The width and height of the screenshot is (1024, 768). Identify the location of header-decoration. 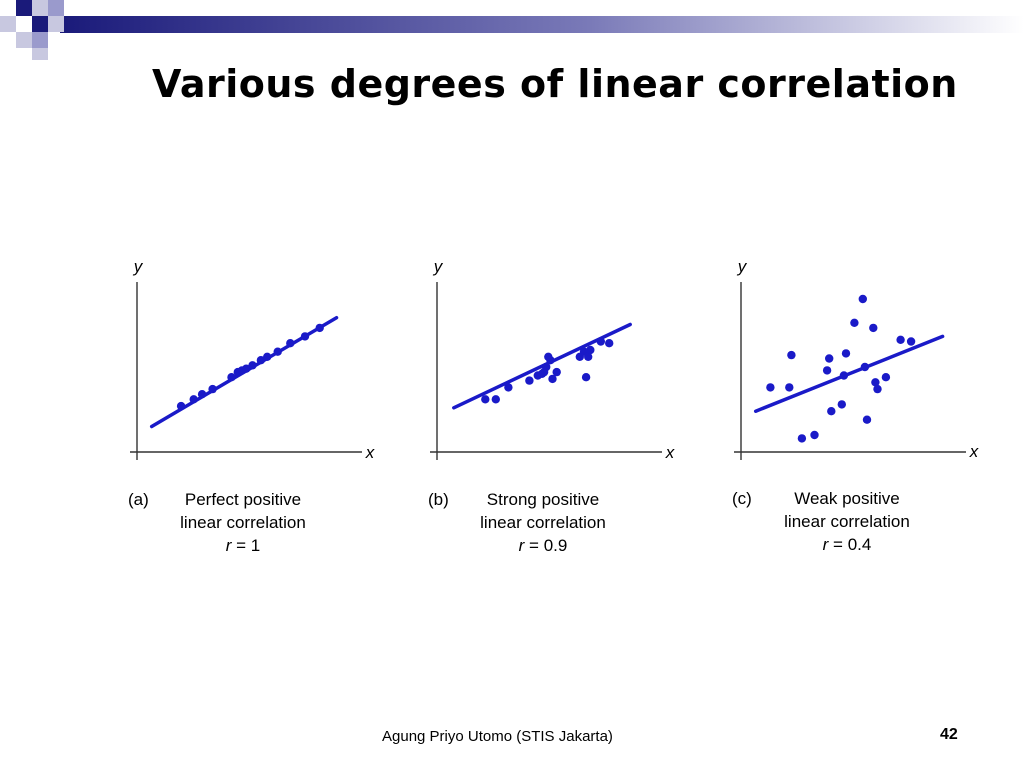
(512, 30).